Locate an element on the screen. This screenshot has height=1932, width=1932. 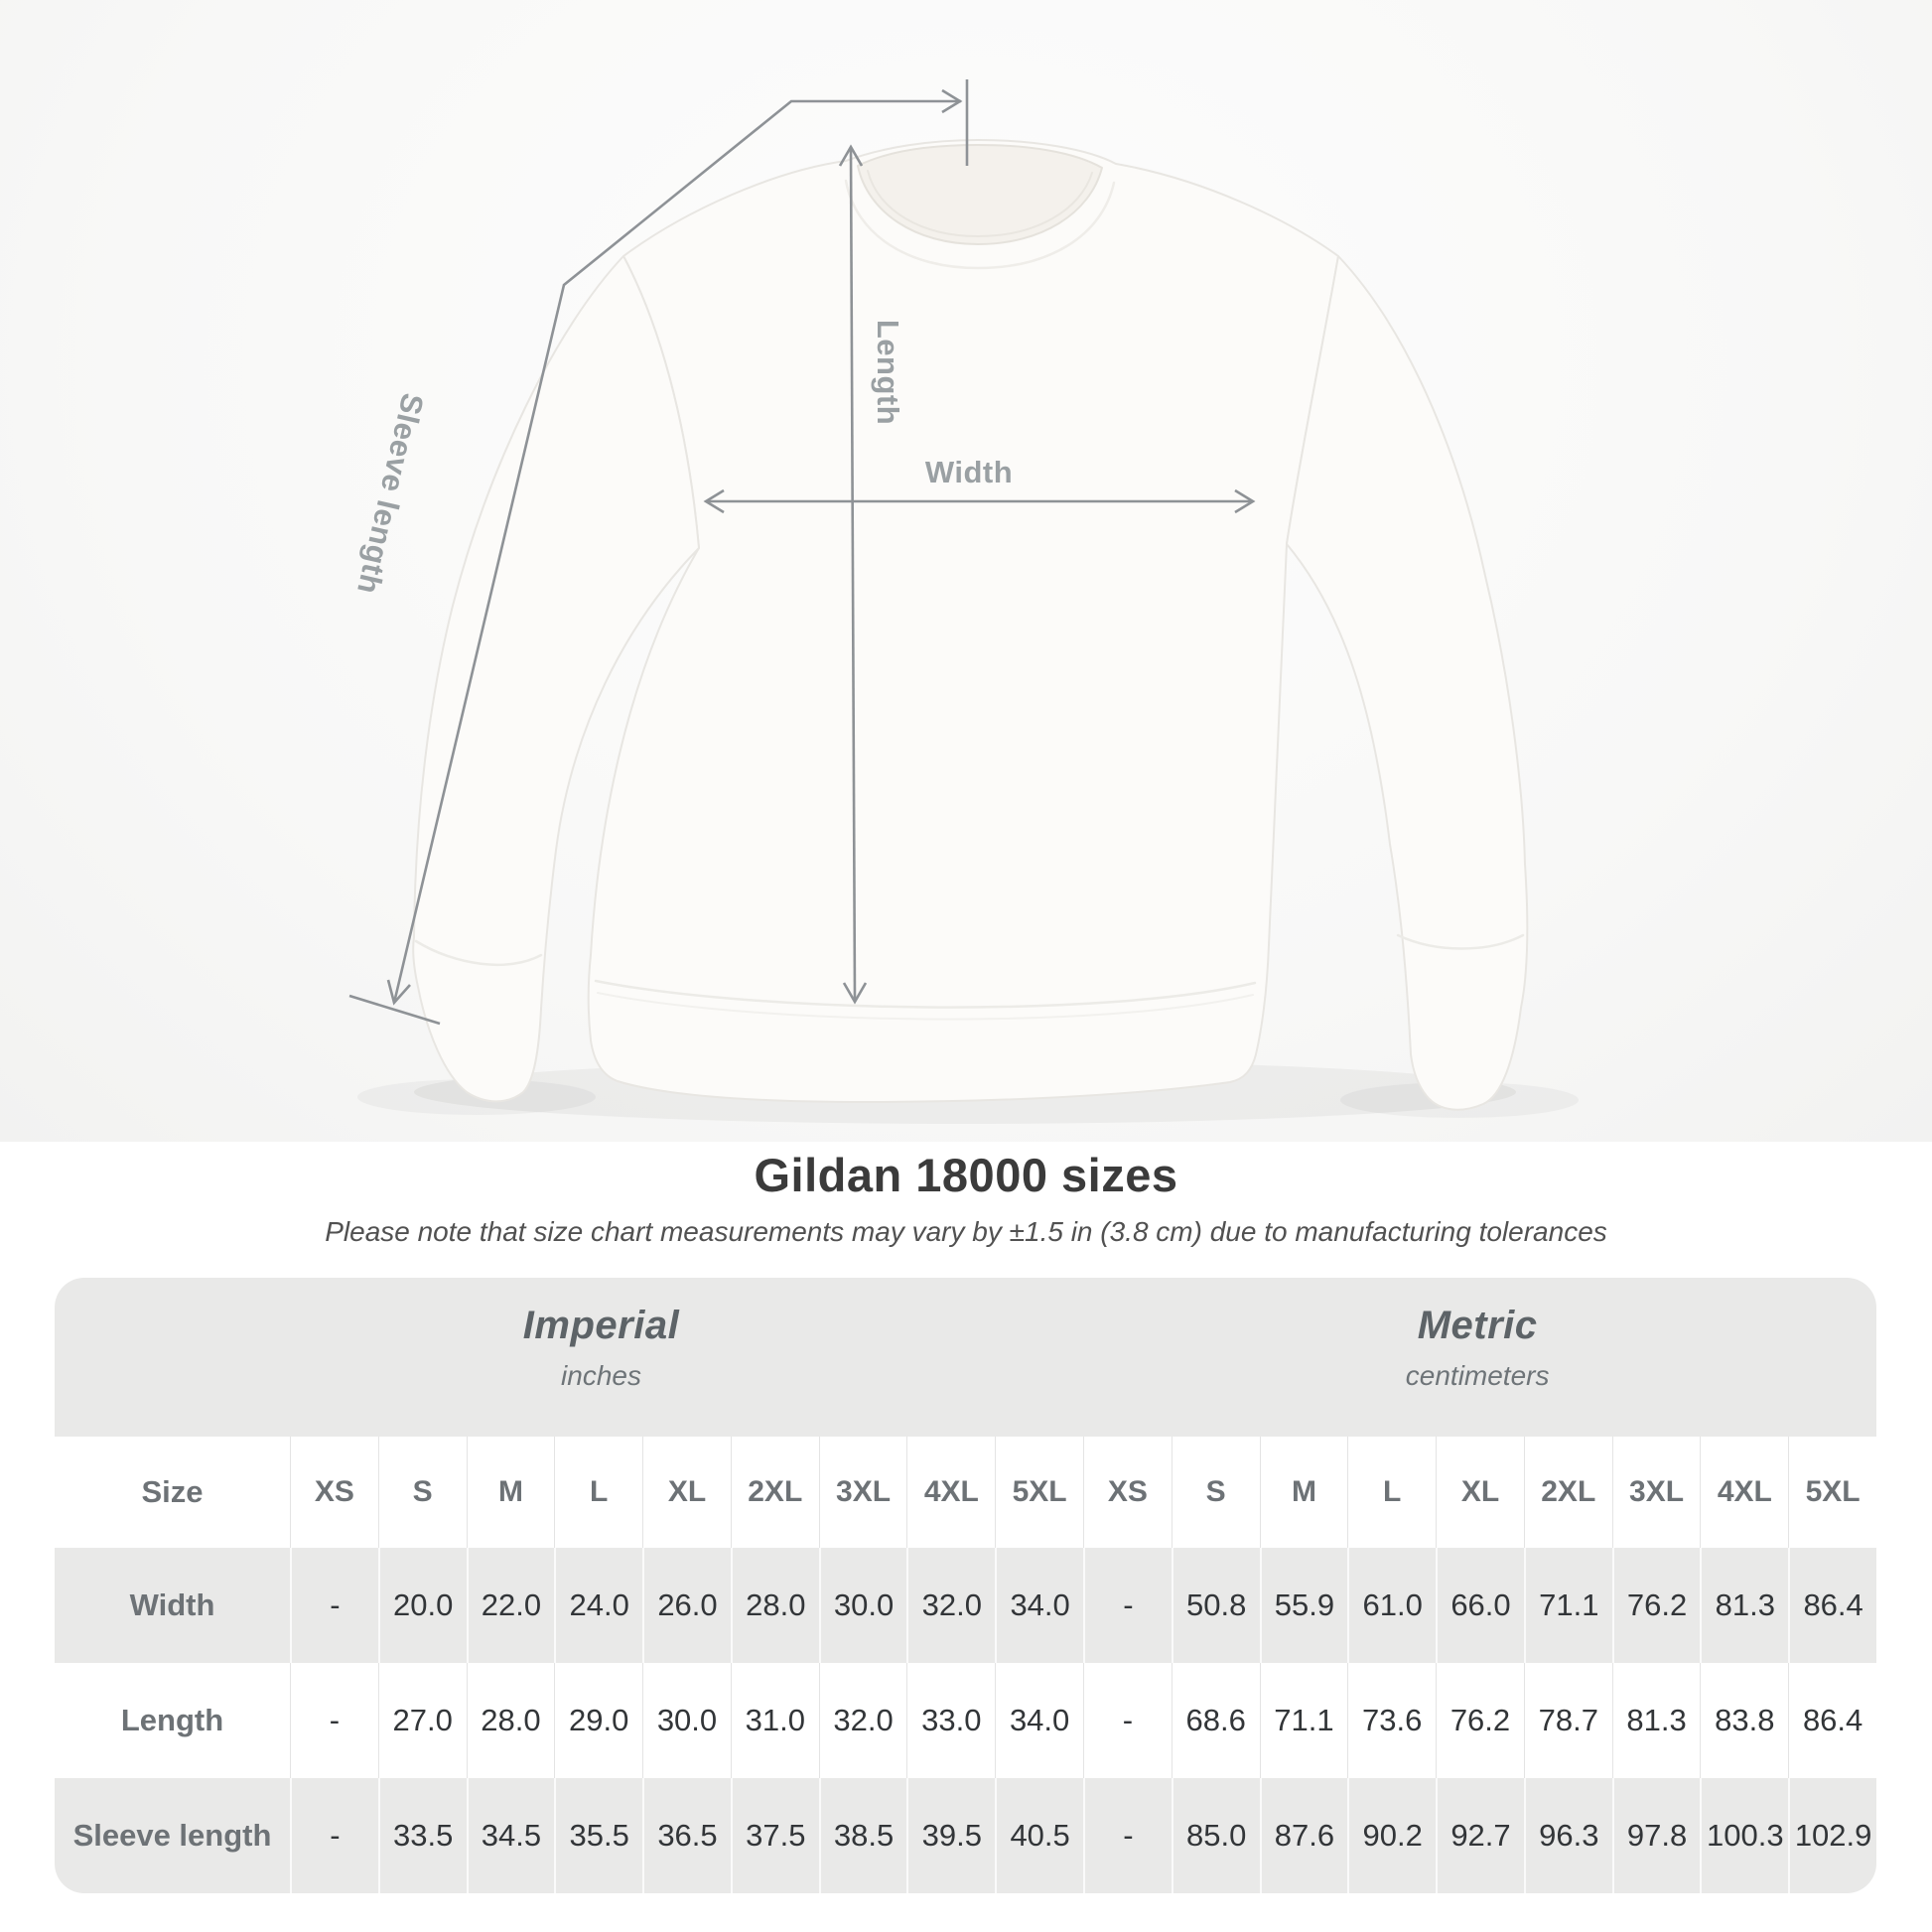
value-cell: 50.8 is located at coordinates (1215, 1605).